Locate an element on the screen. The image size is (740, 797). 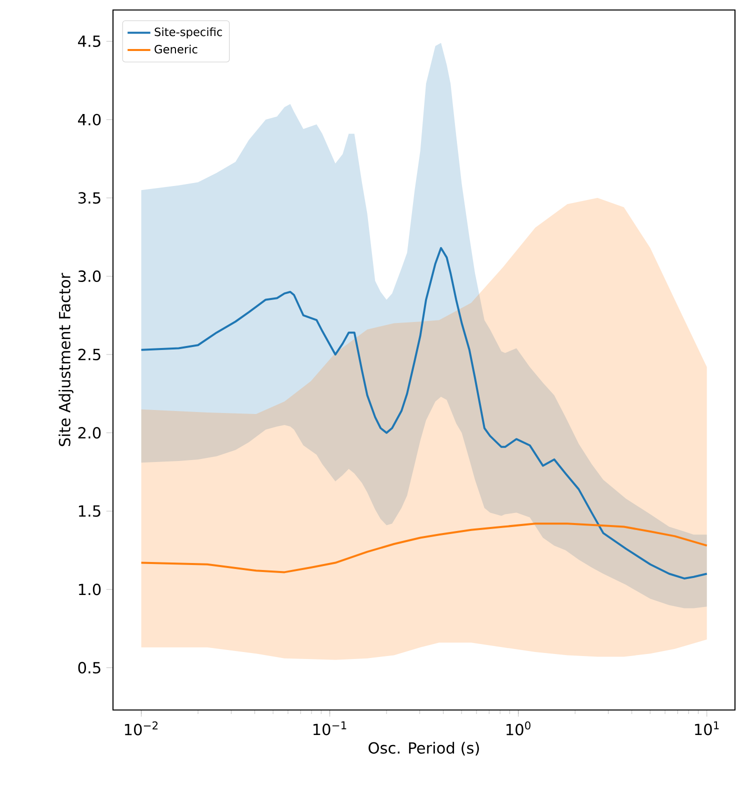
legend-label: Site-specific is located at coordinates (188, 32).